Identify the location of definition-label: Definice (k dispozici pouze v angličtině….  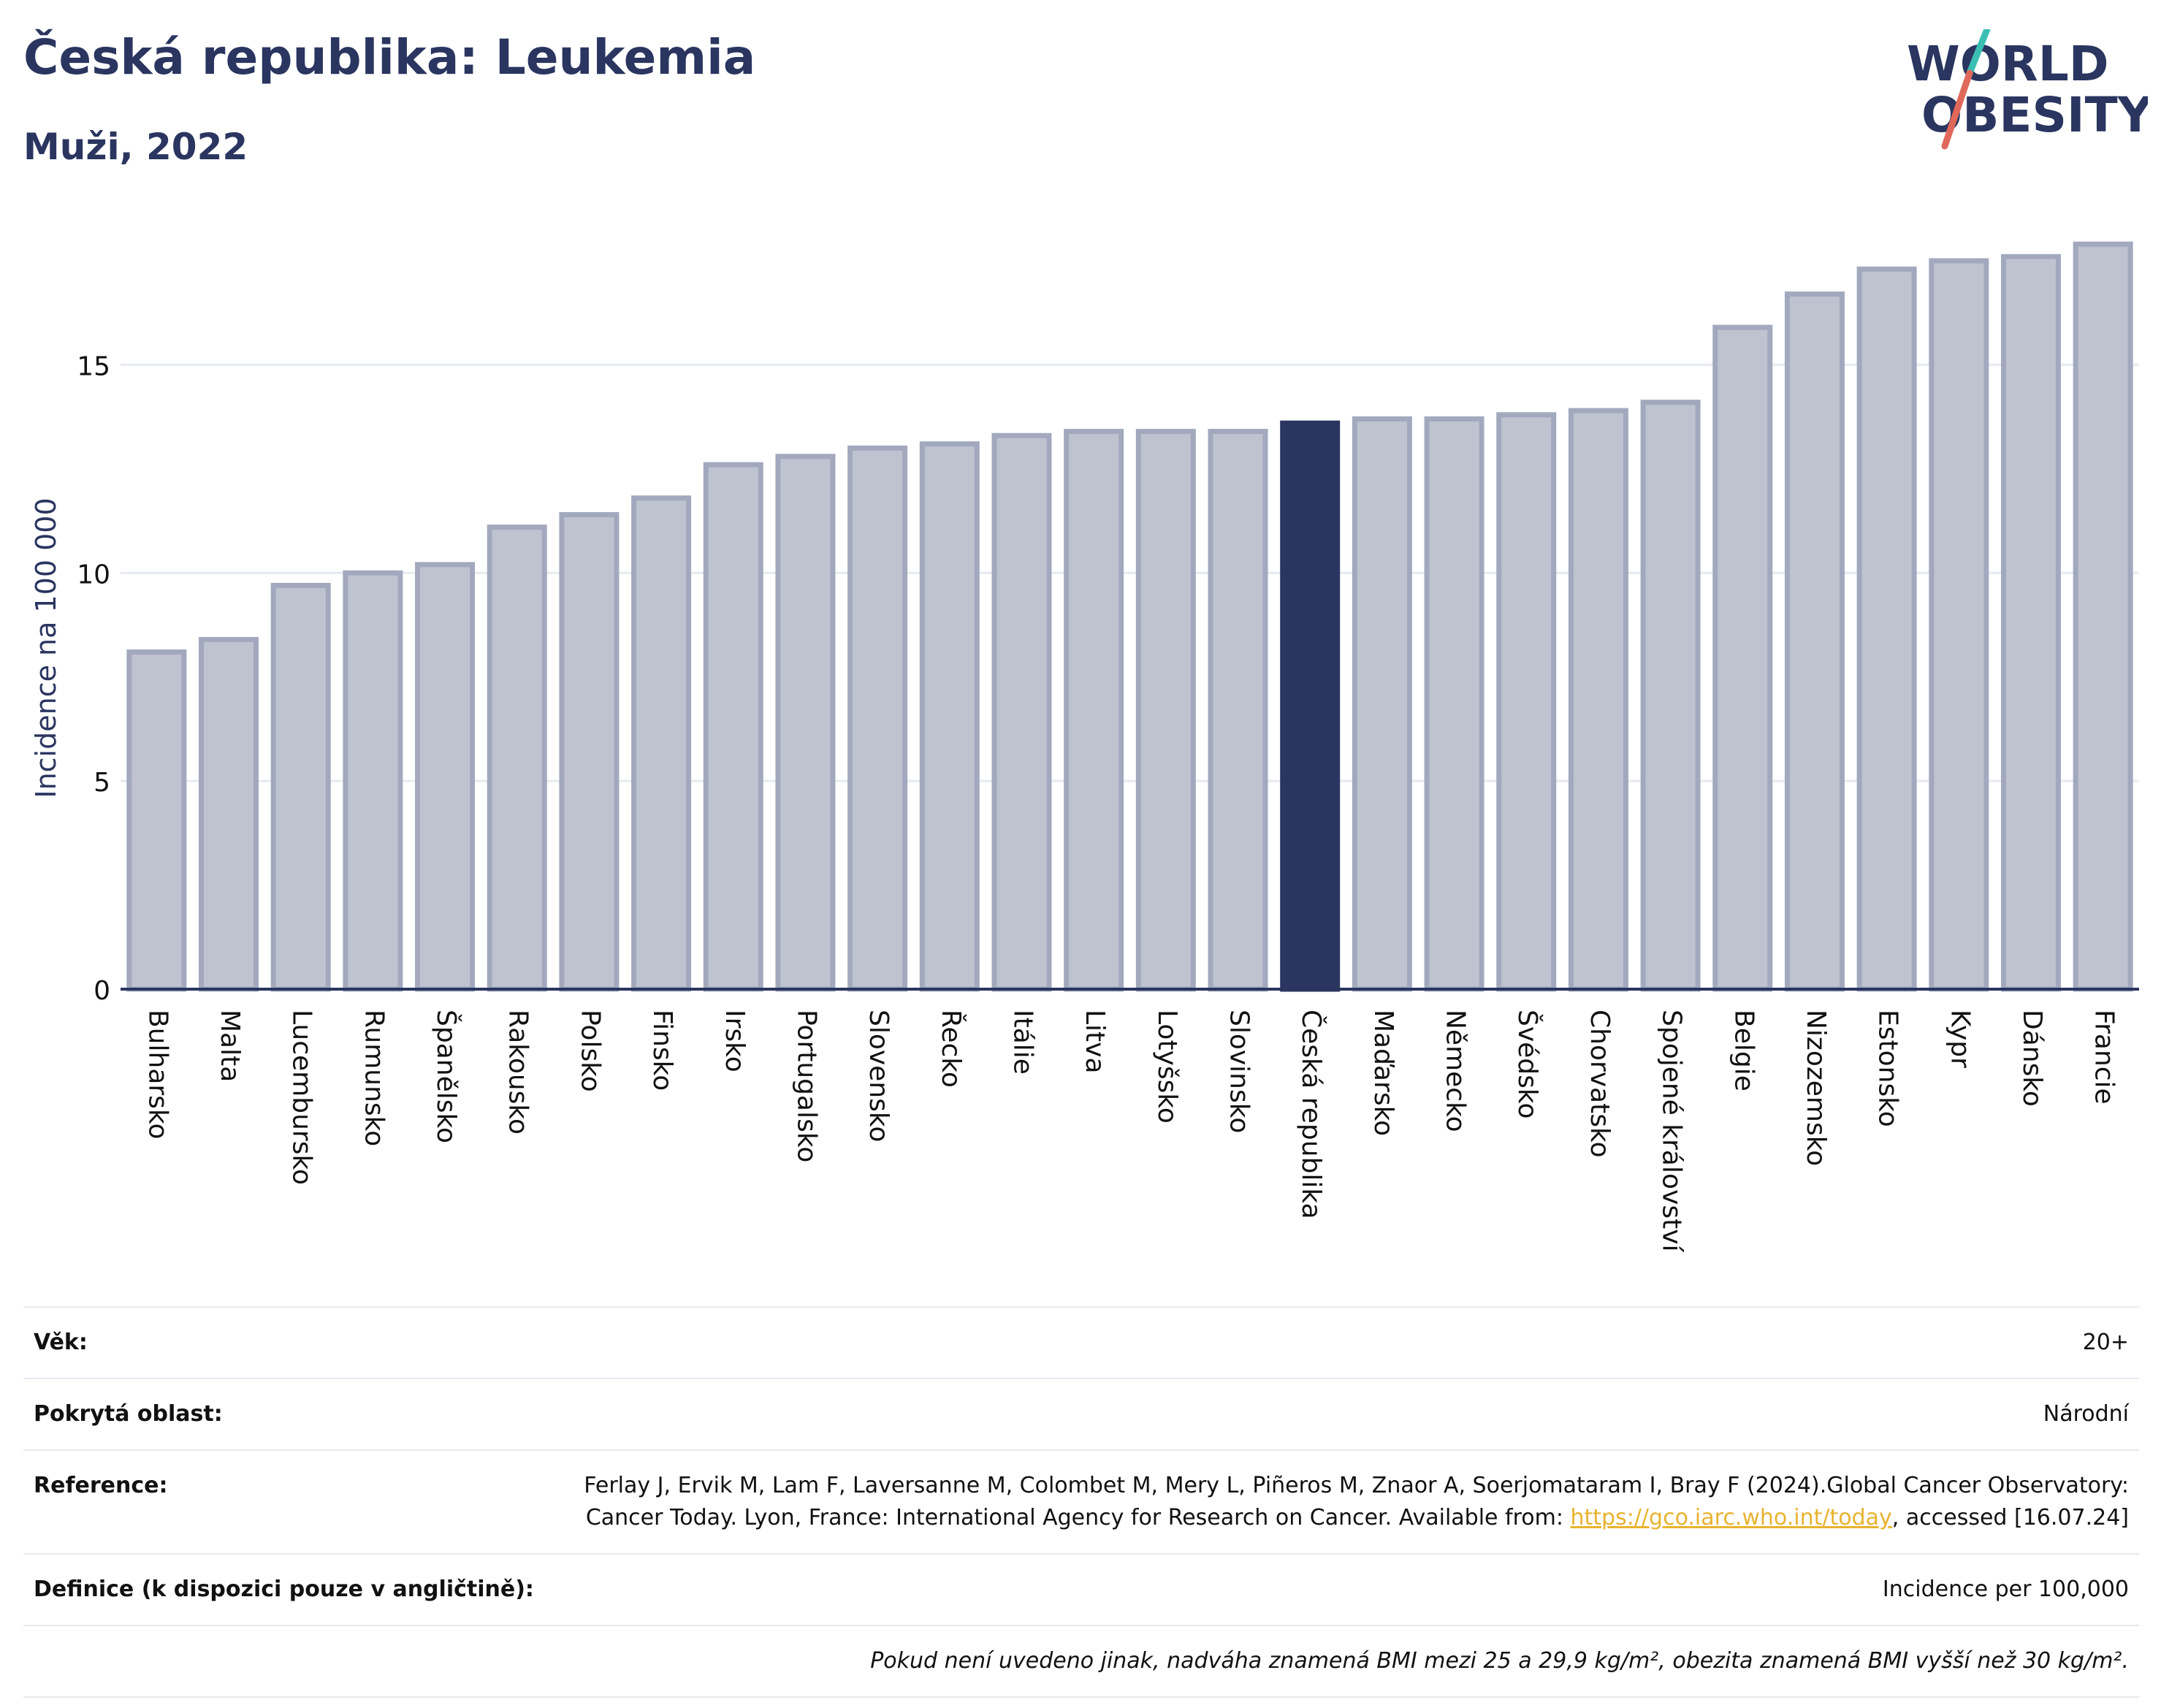
(283, 1589).